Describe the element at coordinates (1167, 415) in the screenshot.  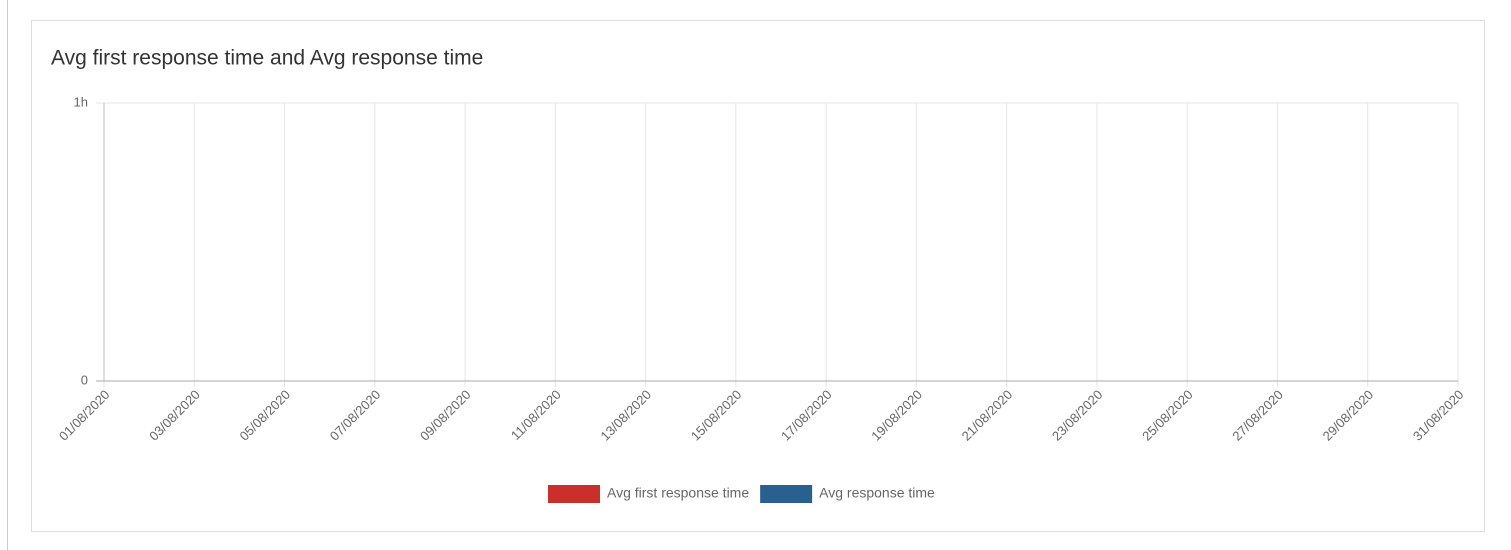
I see `x-tick-label: 25/08/2020` at that location.